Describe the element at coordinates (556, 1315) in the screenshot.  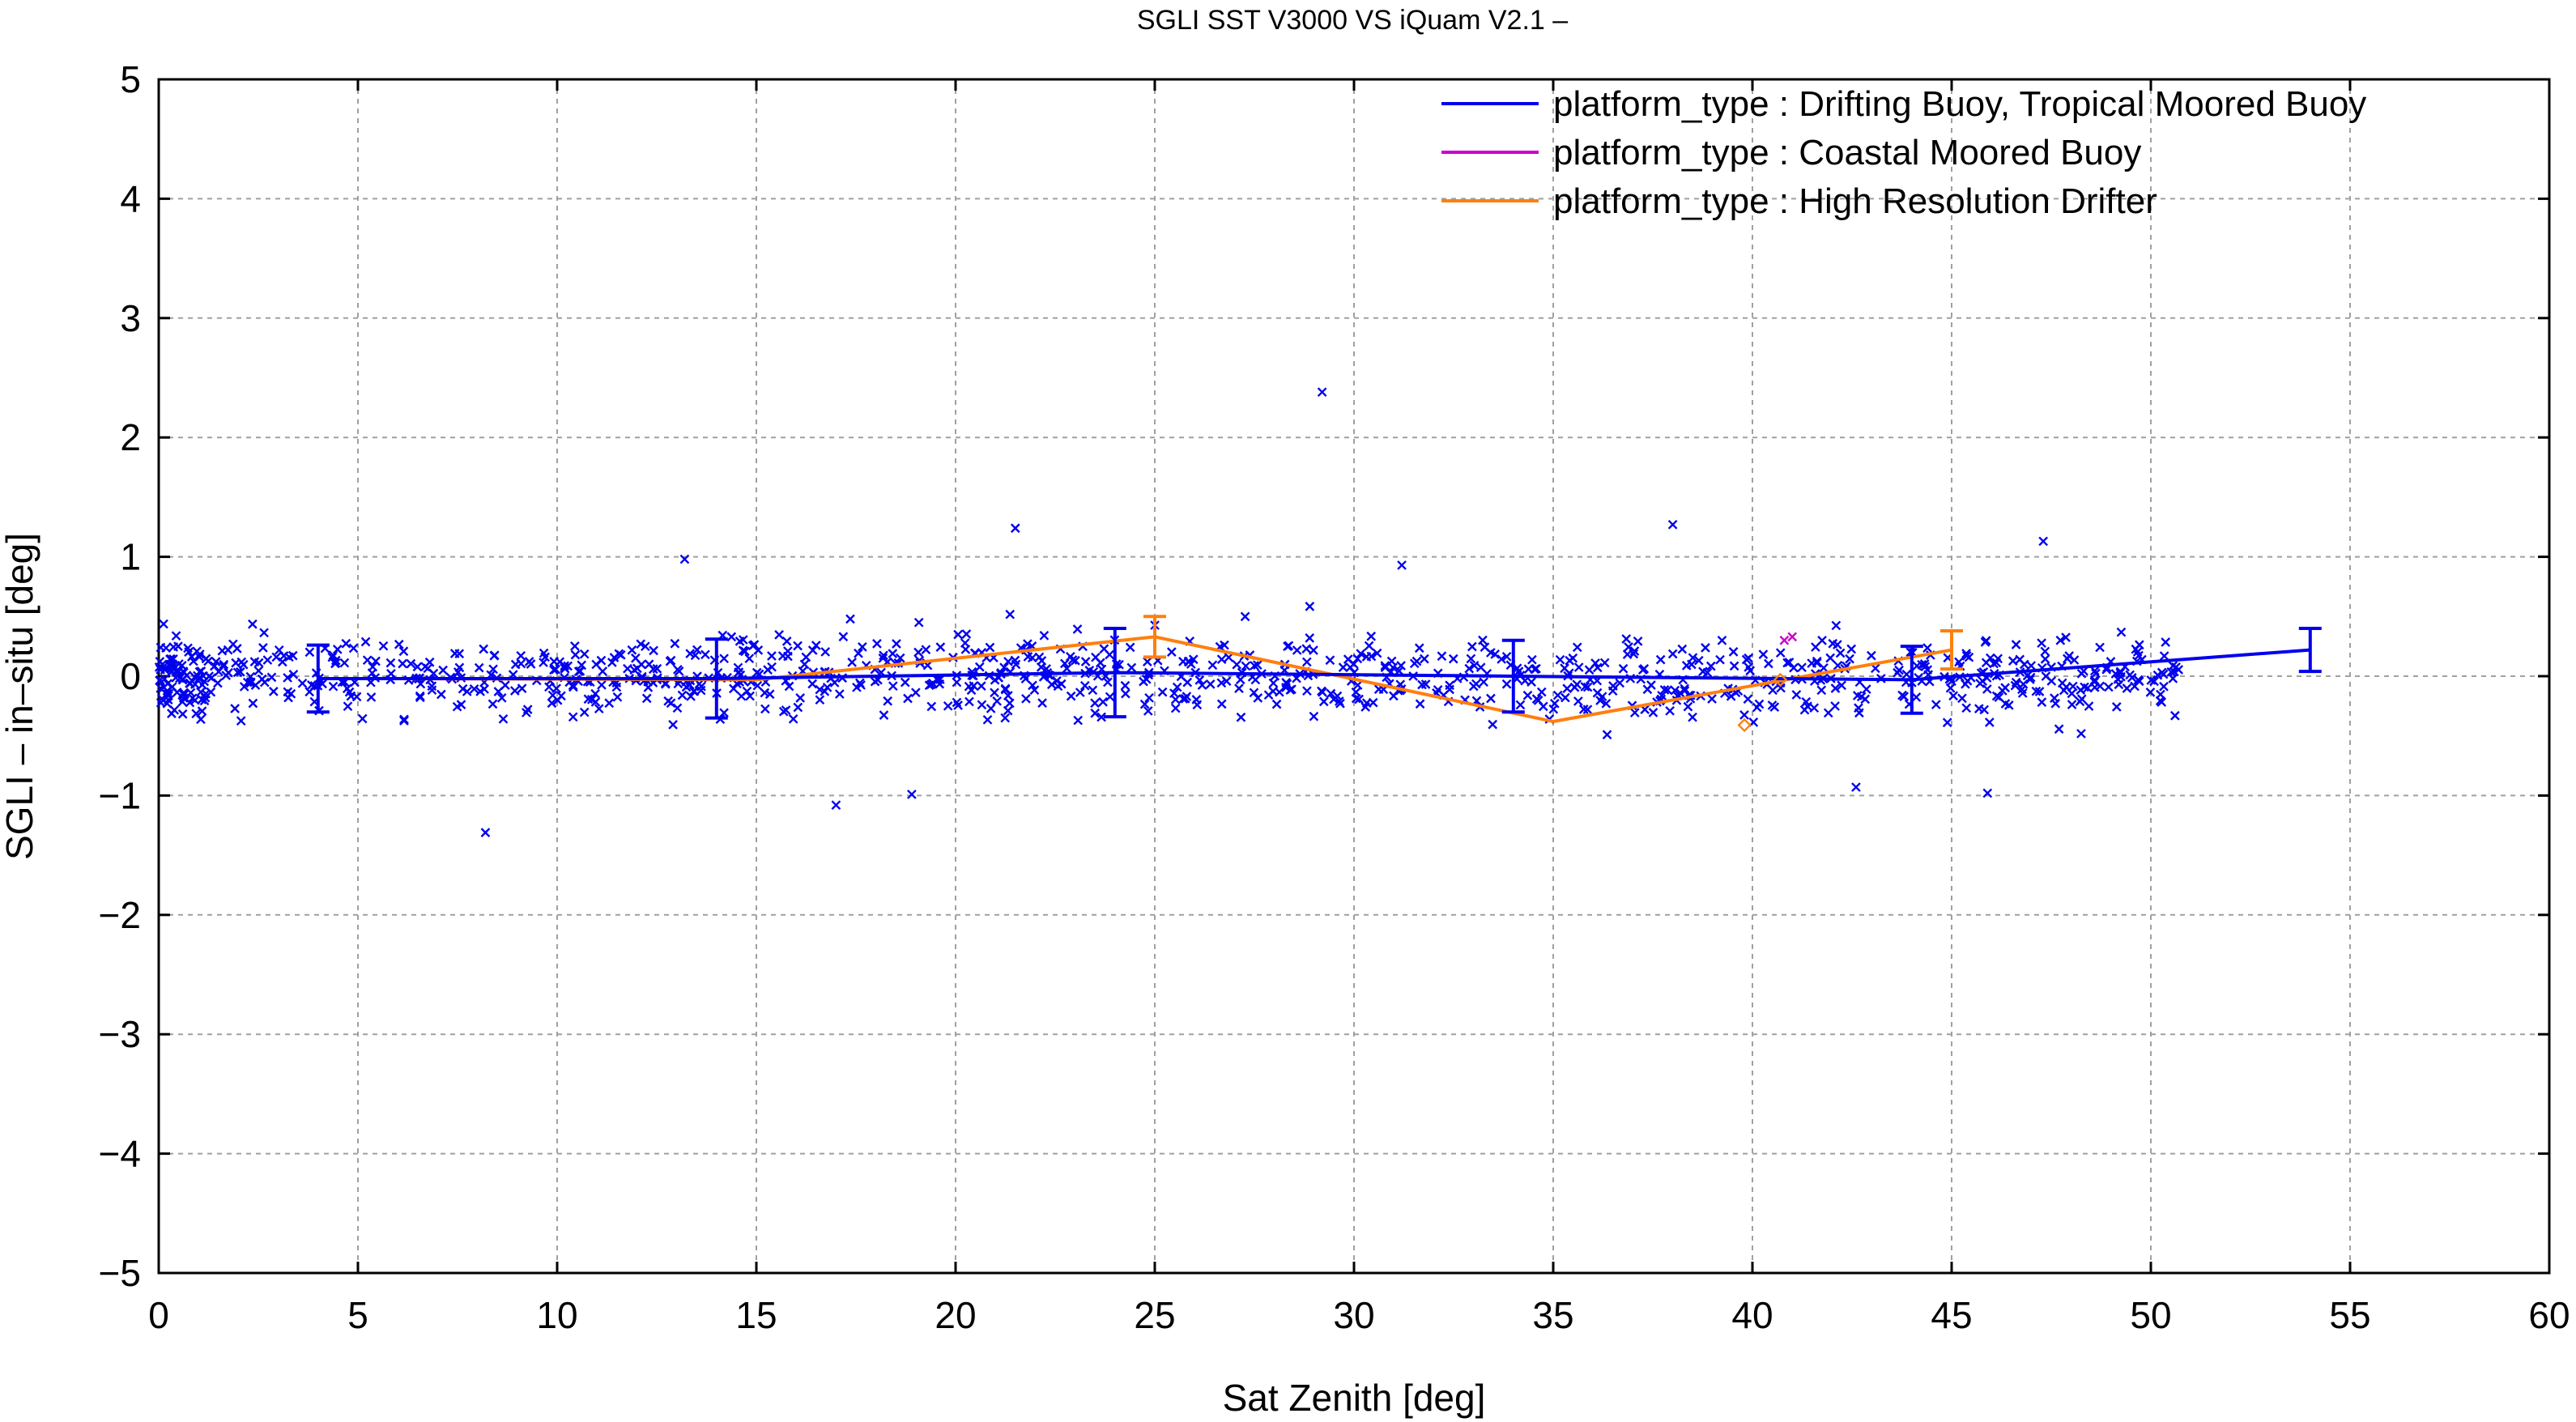
I see `x-tick-label: 10` at that location.